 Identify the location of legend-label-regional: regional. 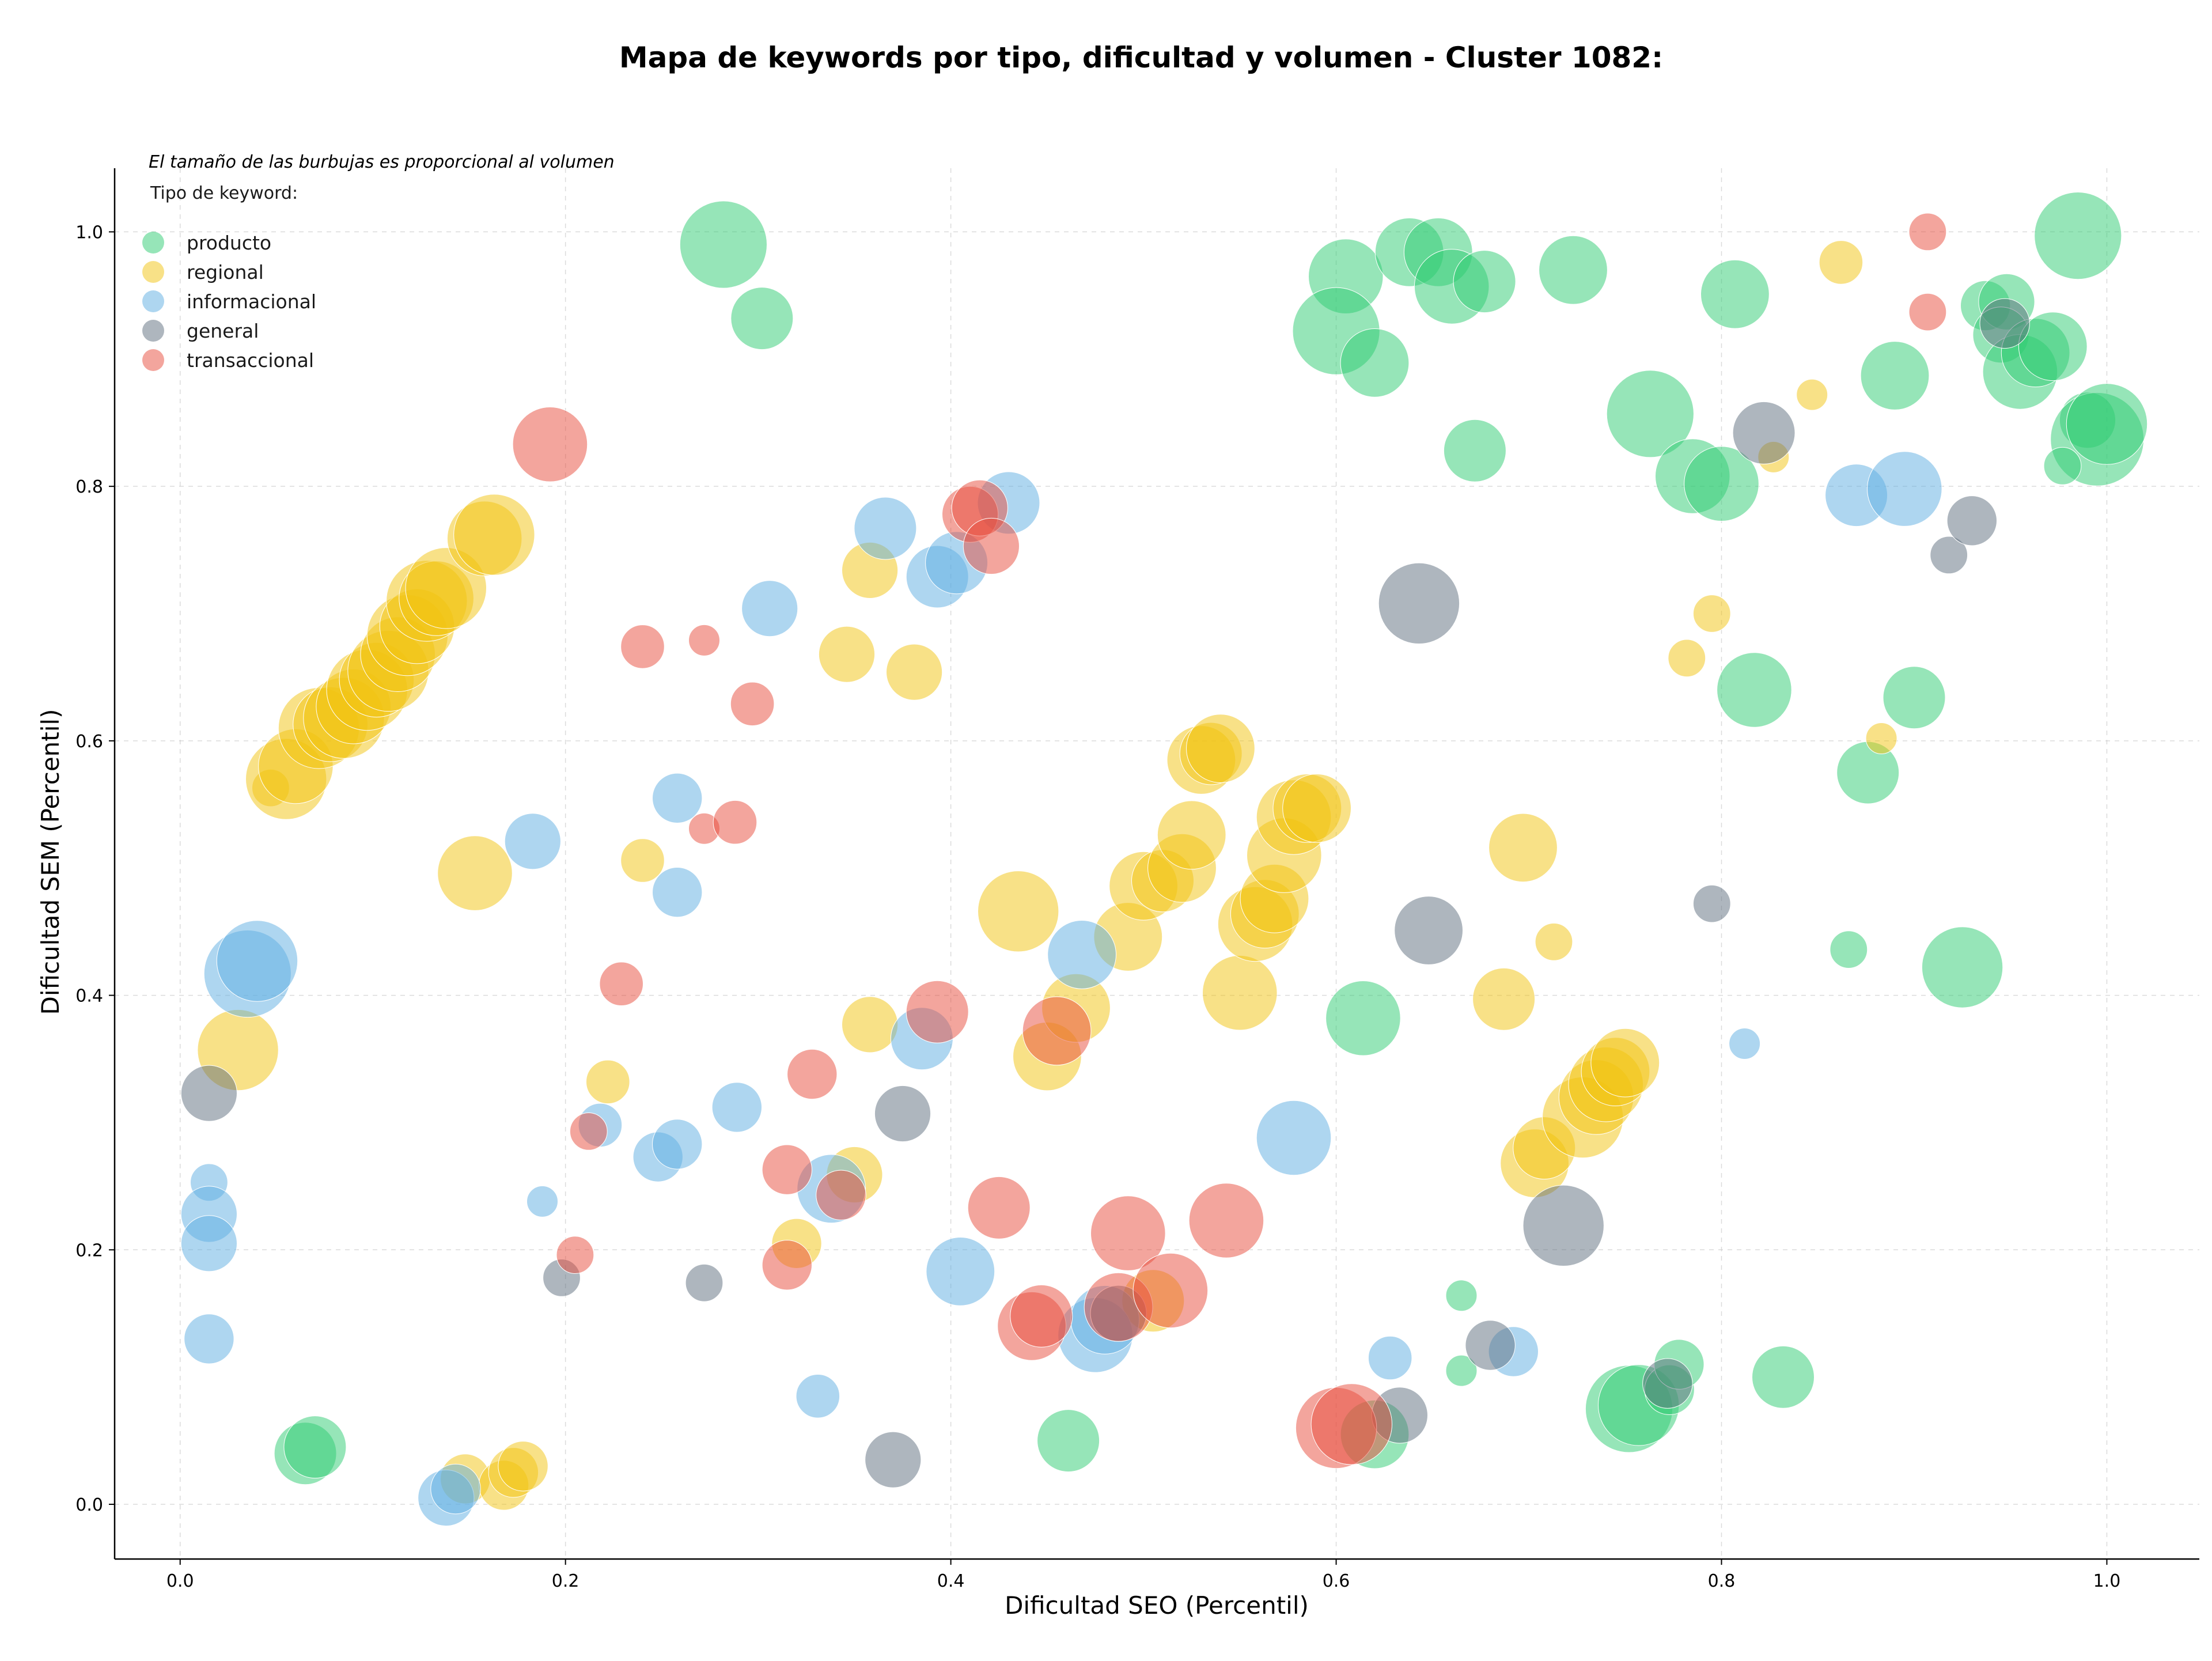
(225, 272).